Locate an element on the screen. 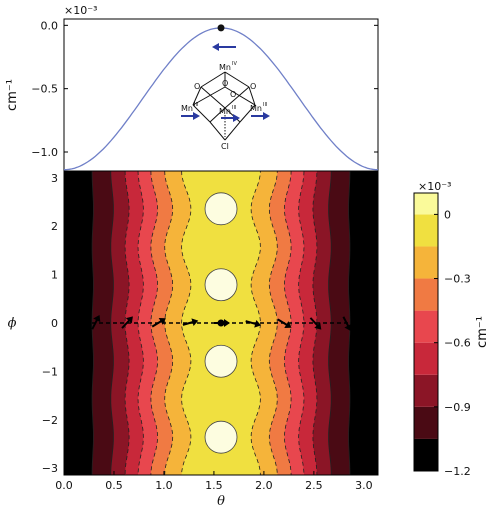 This screenshot has height=512, width=492. heatmap-ylabel: ϕ is located at coordinates (12, 323).